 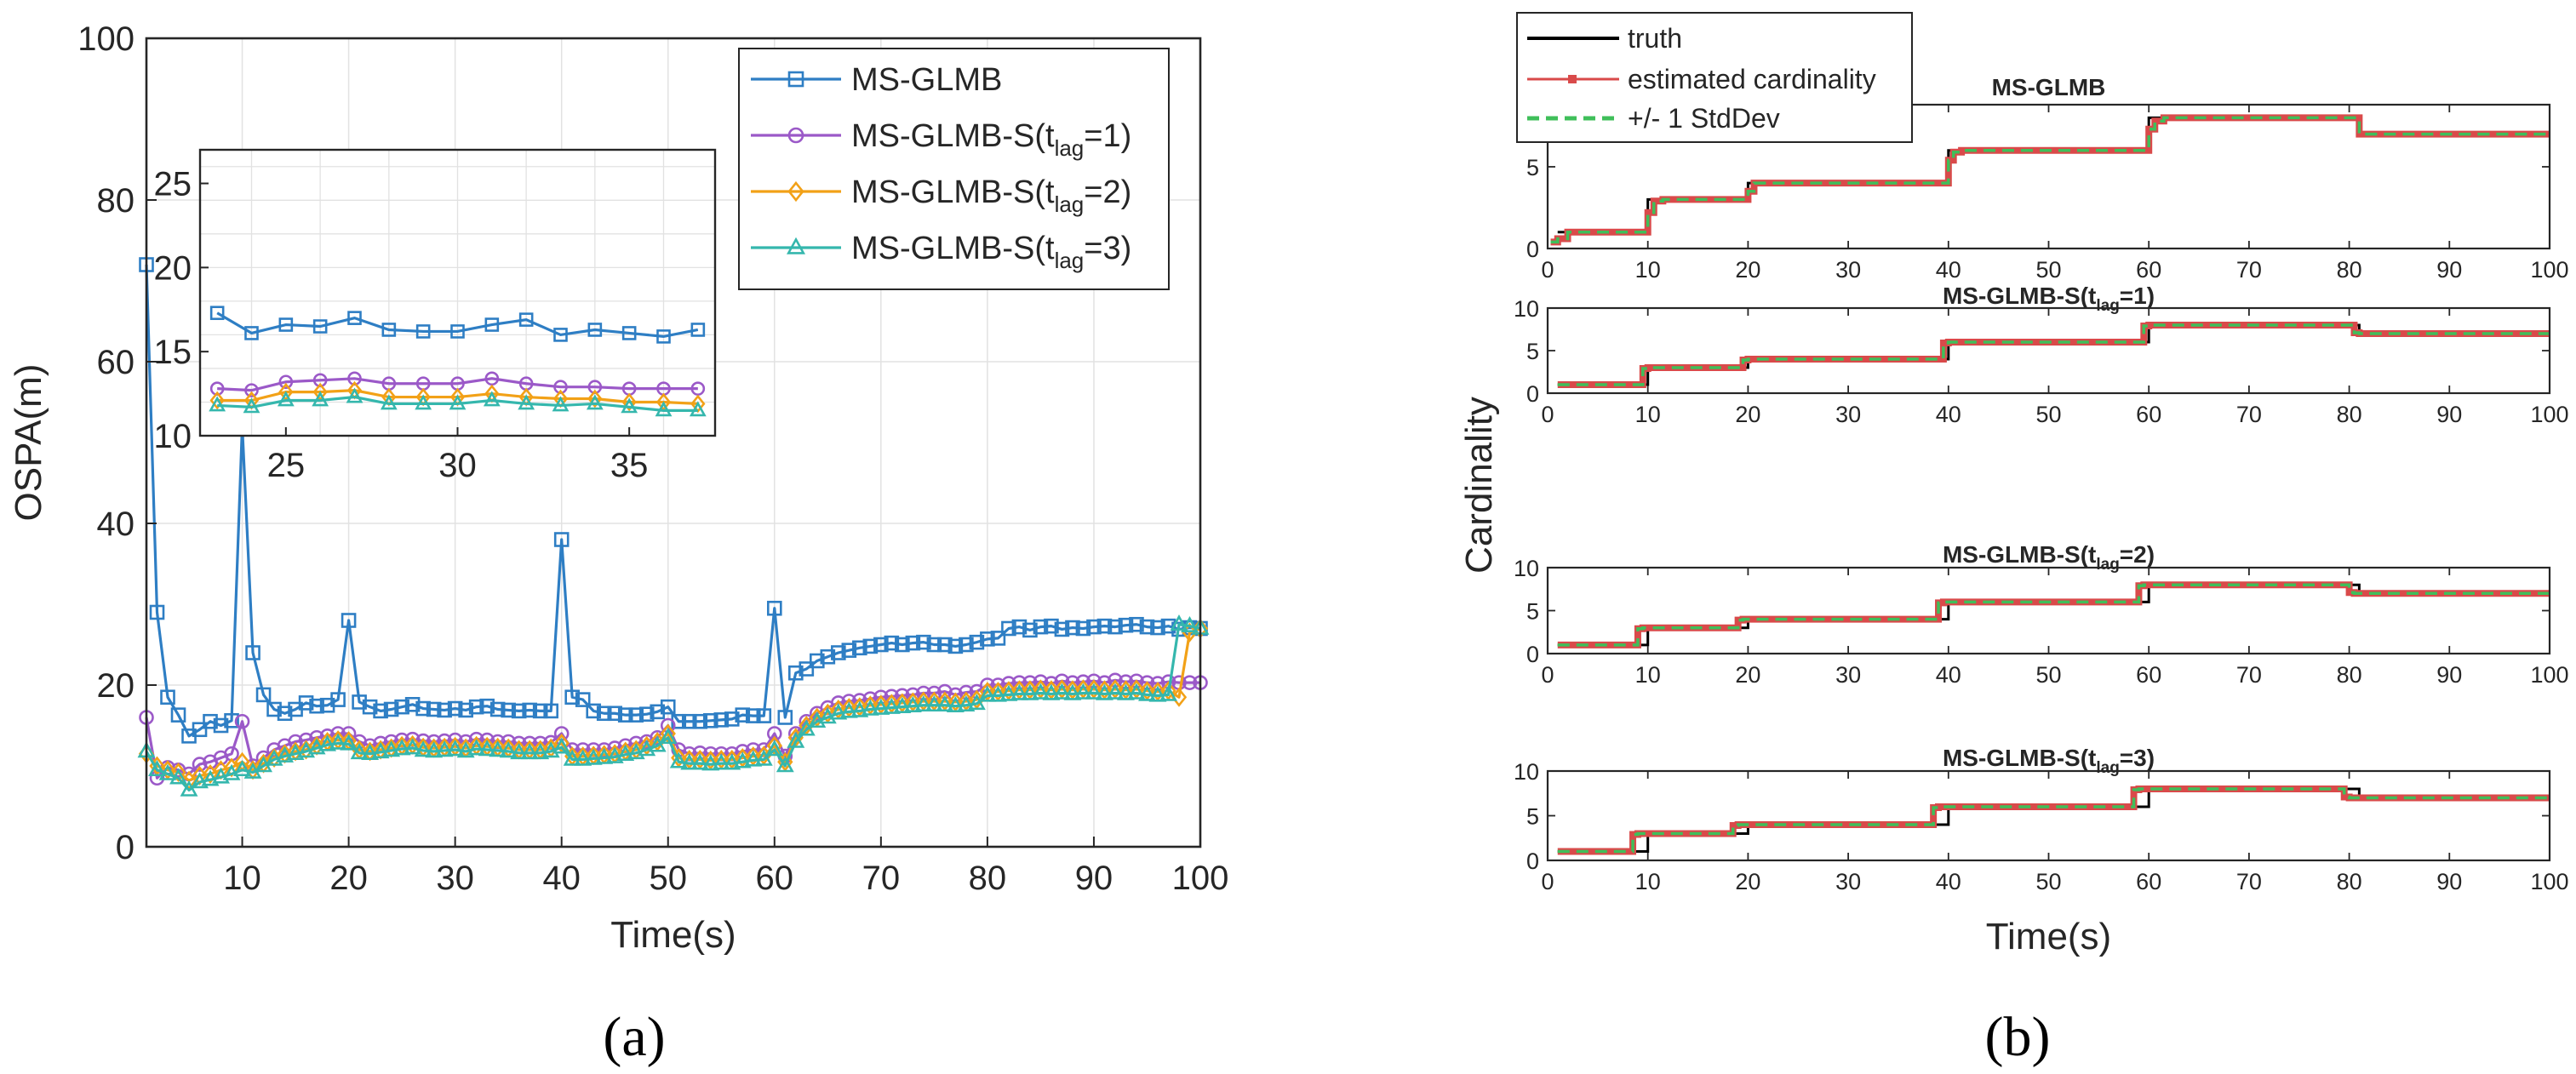 What do you see at coordinates (1479, 485) in the screenshot?
I see `y-axis-label: Cardinality` at bounding box center [1479, 485].